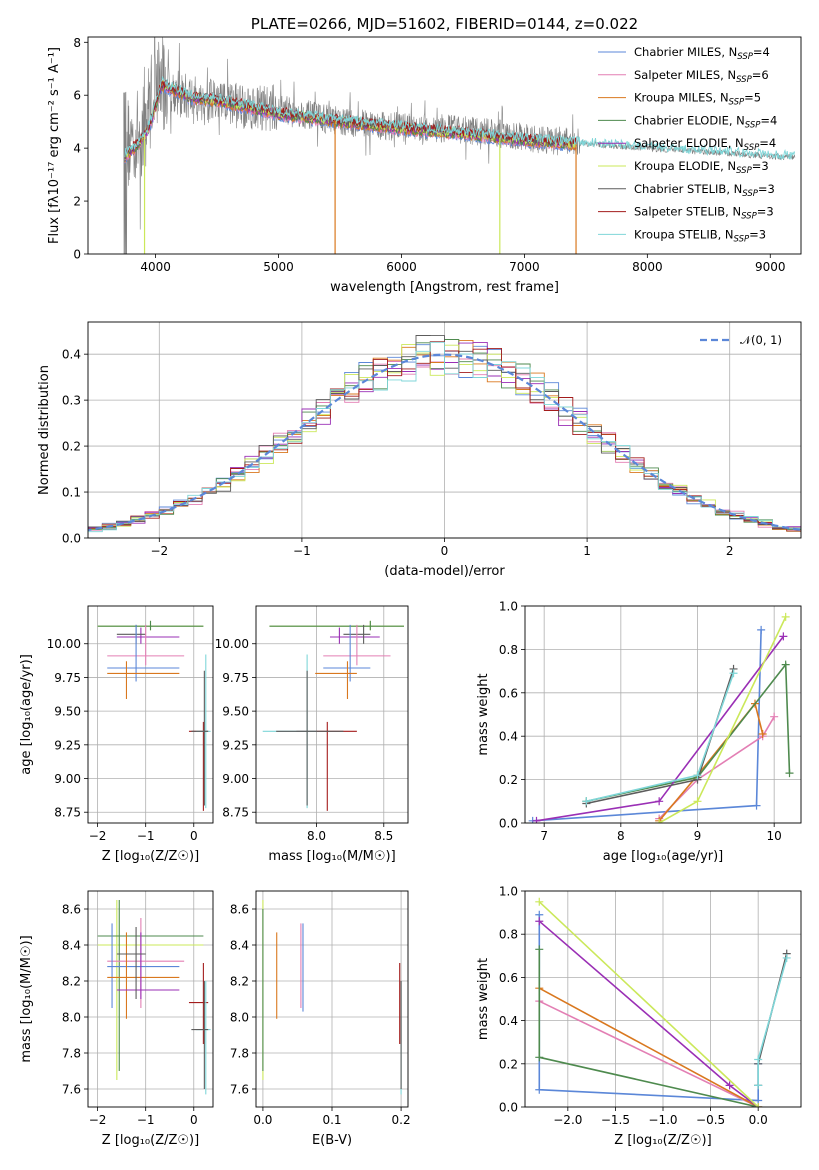  Describe the element at coordinates (662, 1120) in the screenshot. I see `x-tick-label: −1.0` at that location.